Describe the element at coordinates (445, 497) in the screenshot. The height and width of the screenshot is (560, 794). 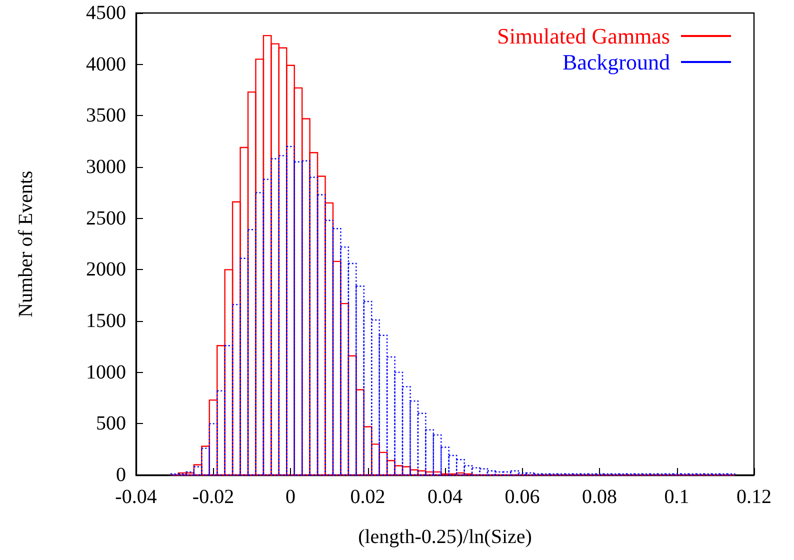
I see `x-tick-label: 0.04` at that location.